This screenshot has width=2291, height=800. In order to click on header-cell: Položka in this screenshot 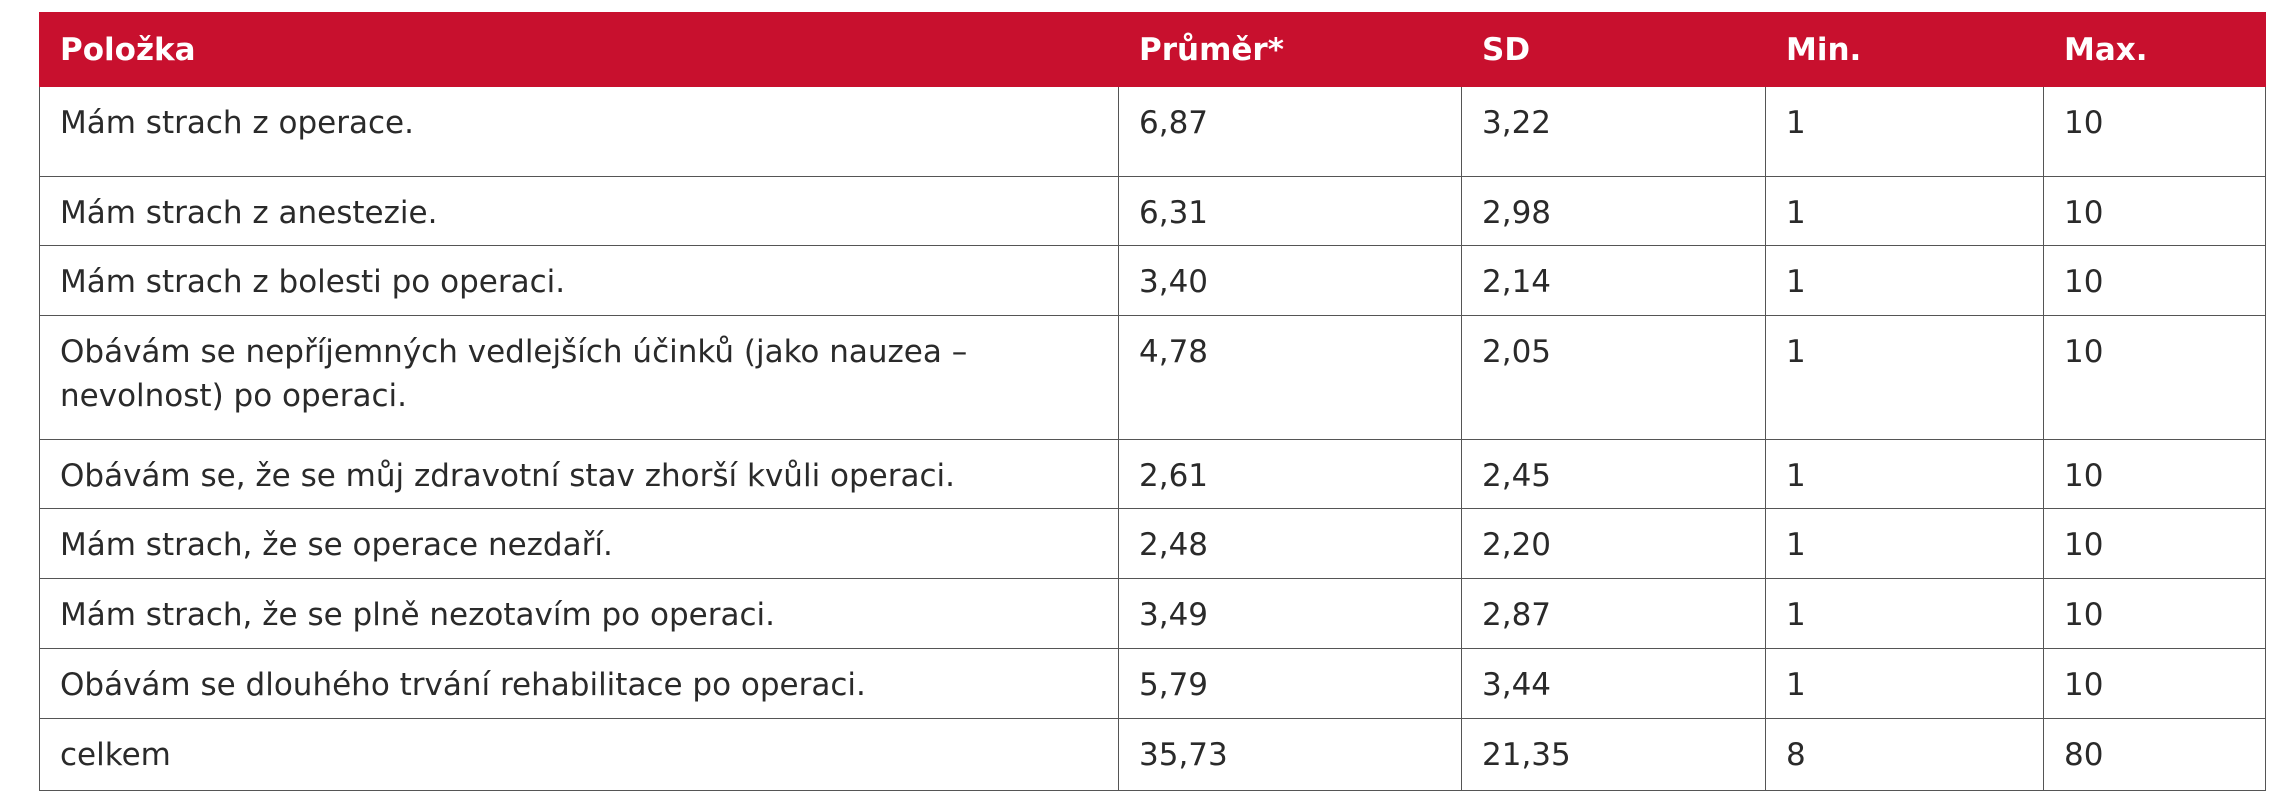, I will do `click(579, 49)`.